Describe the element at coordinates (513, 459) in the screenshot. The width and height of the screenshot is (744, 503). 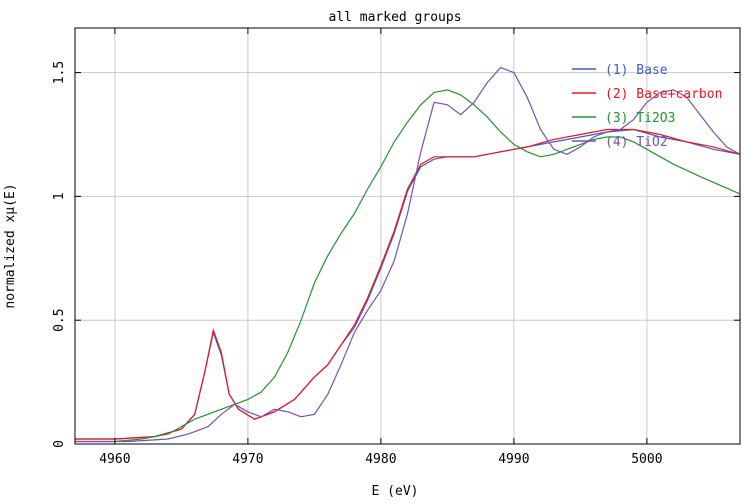
I see `x-tick-label: 4990` at that location.